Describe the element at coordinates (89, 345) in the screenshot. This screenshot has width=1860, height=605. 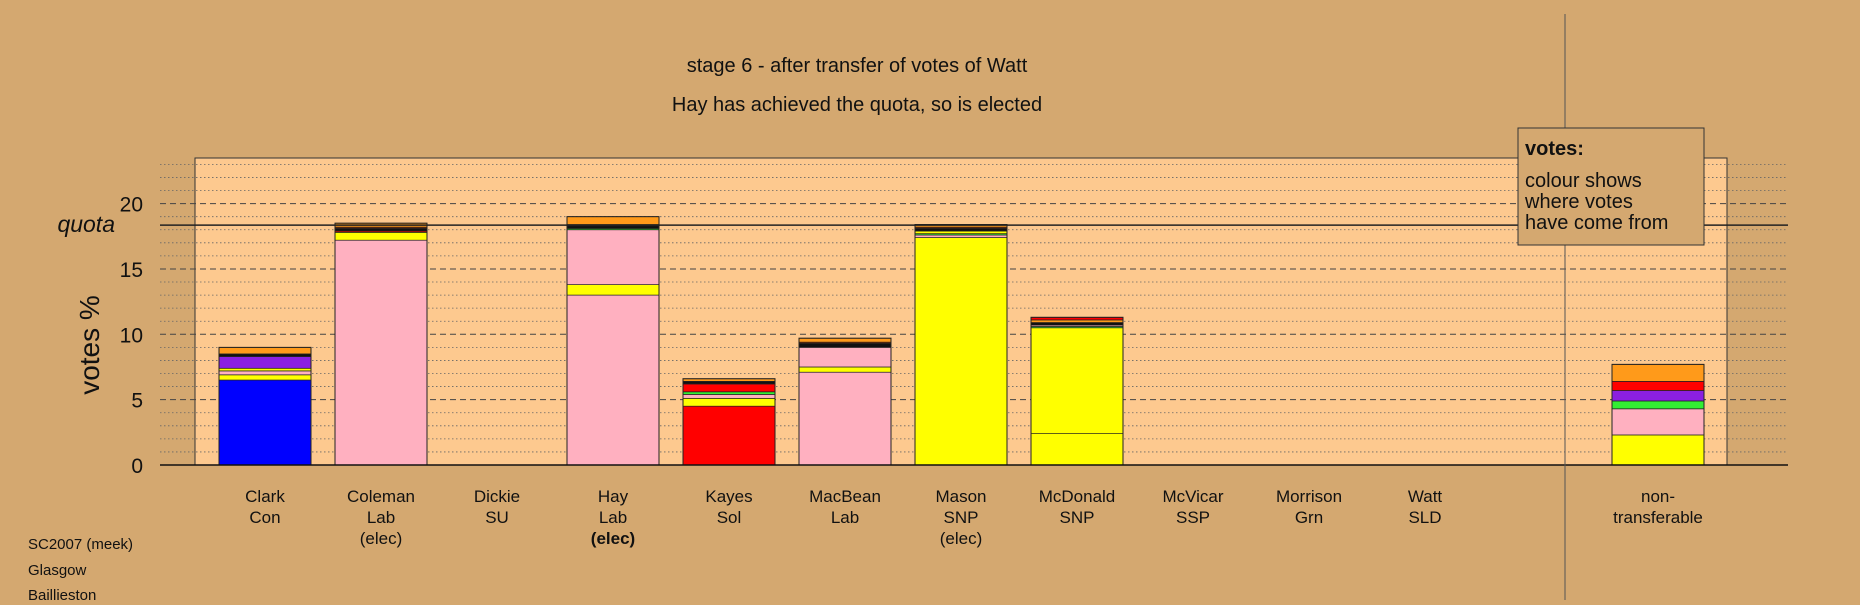
I see `y-axis-label: votes %` at that location.